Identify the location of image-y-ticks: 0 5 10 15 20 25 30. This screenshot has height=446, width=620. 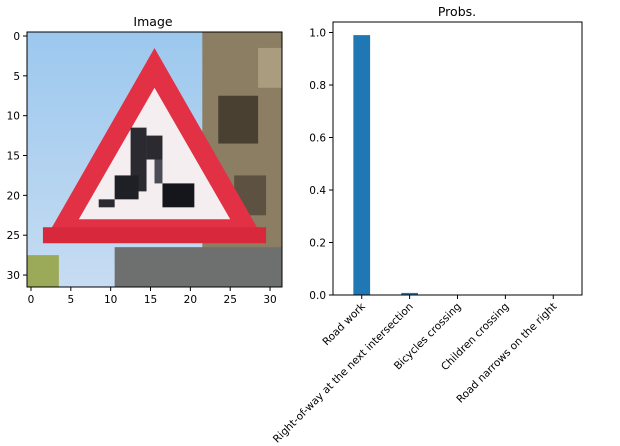
(17, 156).